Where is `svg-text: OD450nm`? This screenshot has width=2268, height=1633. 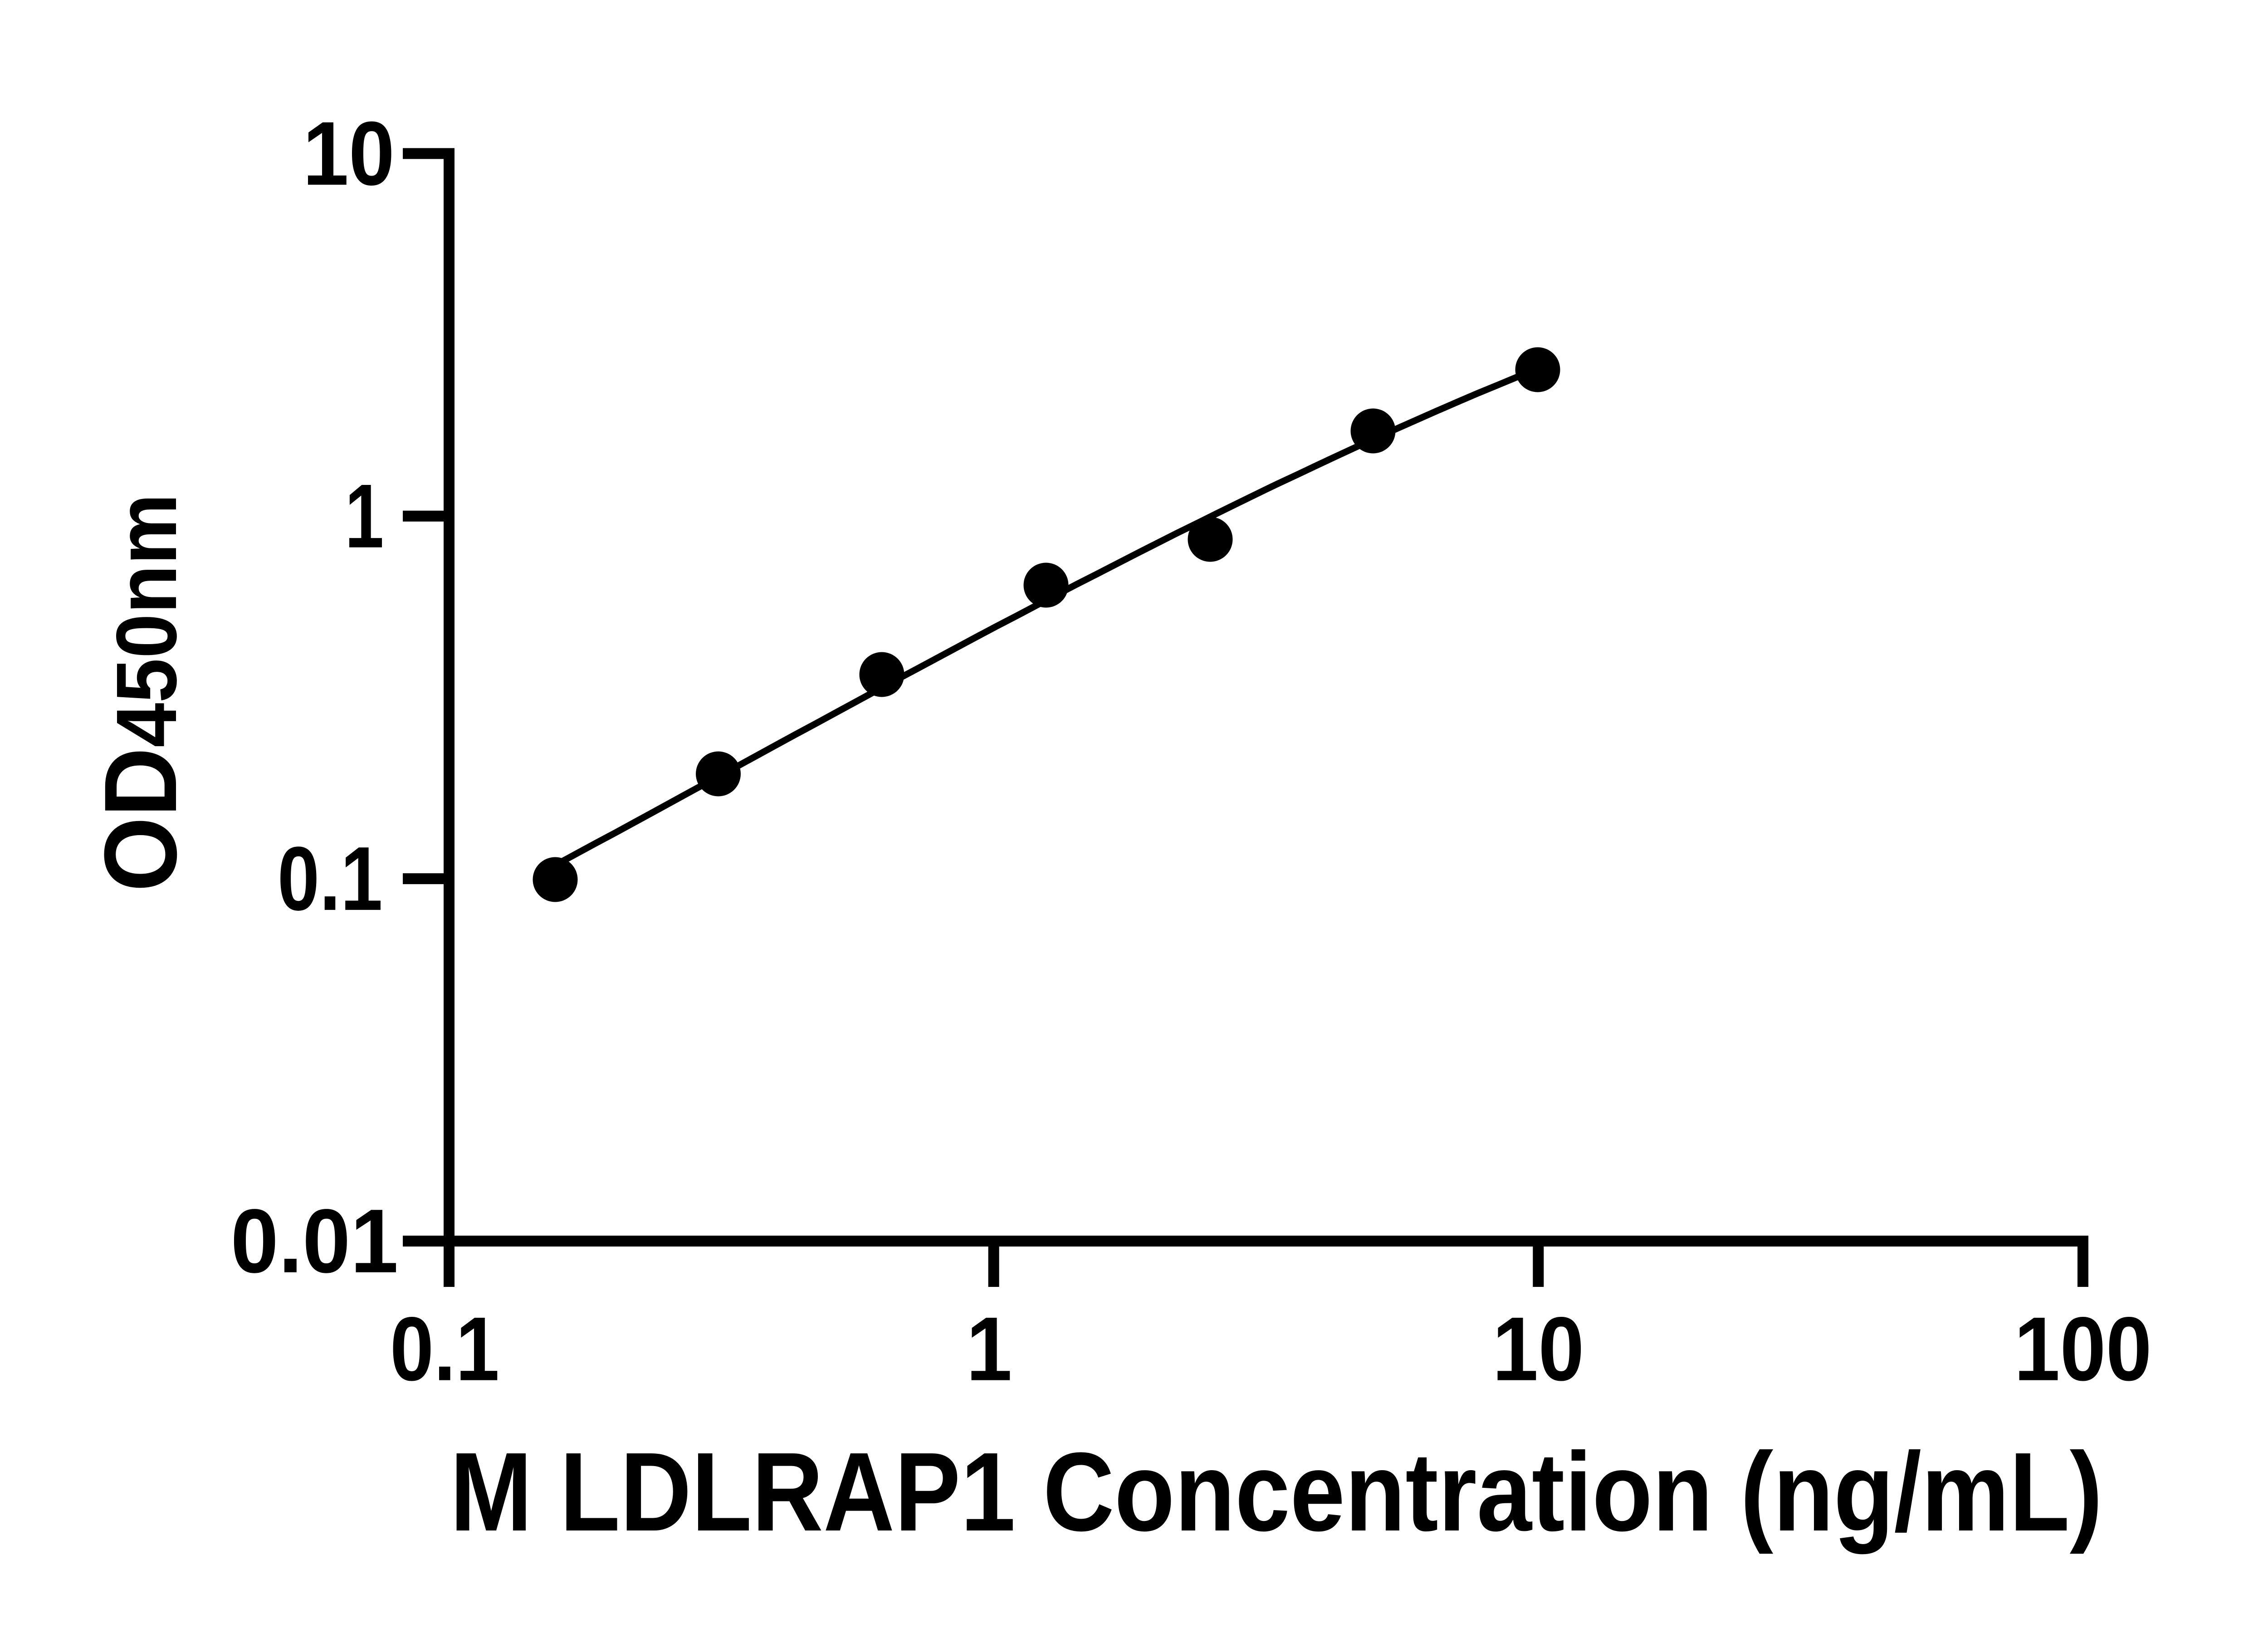 svg-text: OD450nm is located at coordinates (140, 693).